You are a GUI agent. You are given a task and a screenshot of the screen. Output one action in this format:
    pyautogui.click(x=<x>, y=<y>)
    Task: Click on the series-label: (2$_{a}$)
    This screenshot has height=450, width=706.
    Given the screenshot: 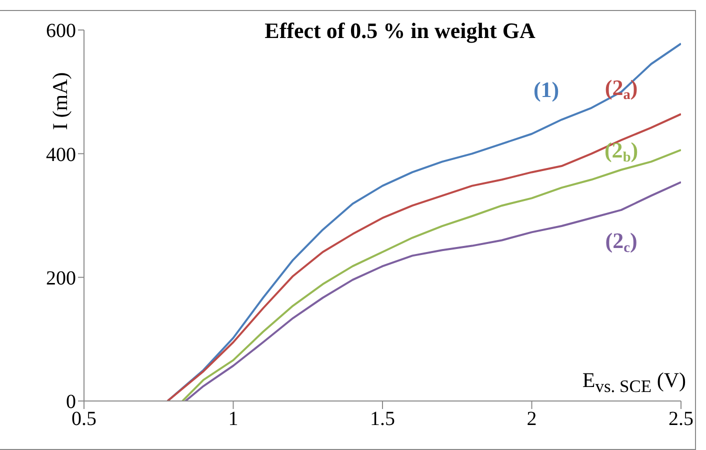 What is the action you would take?
    pyautogui.click(x=621, y=89)
    